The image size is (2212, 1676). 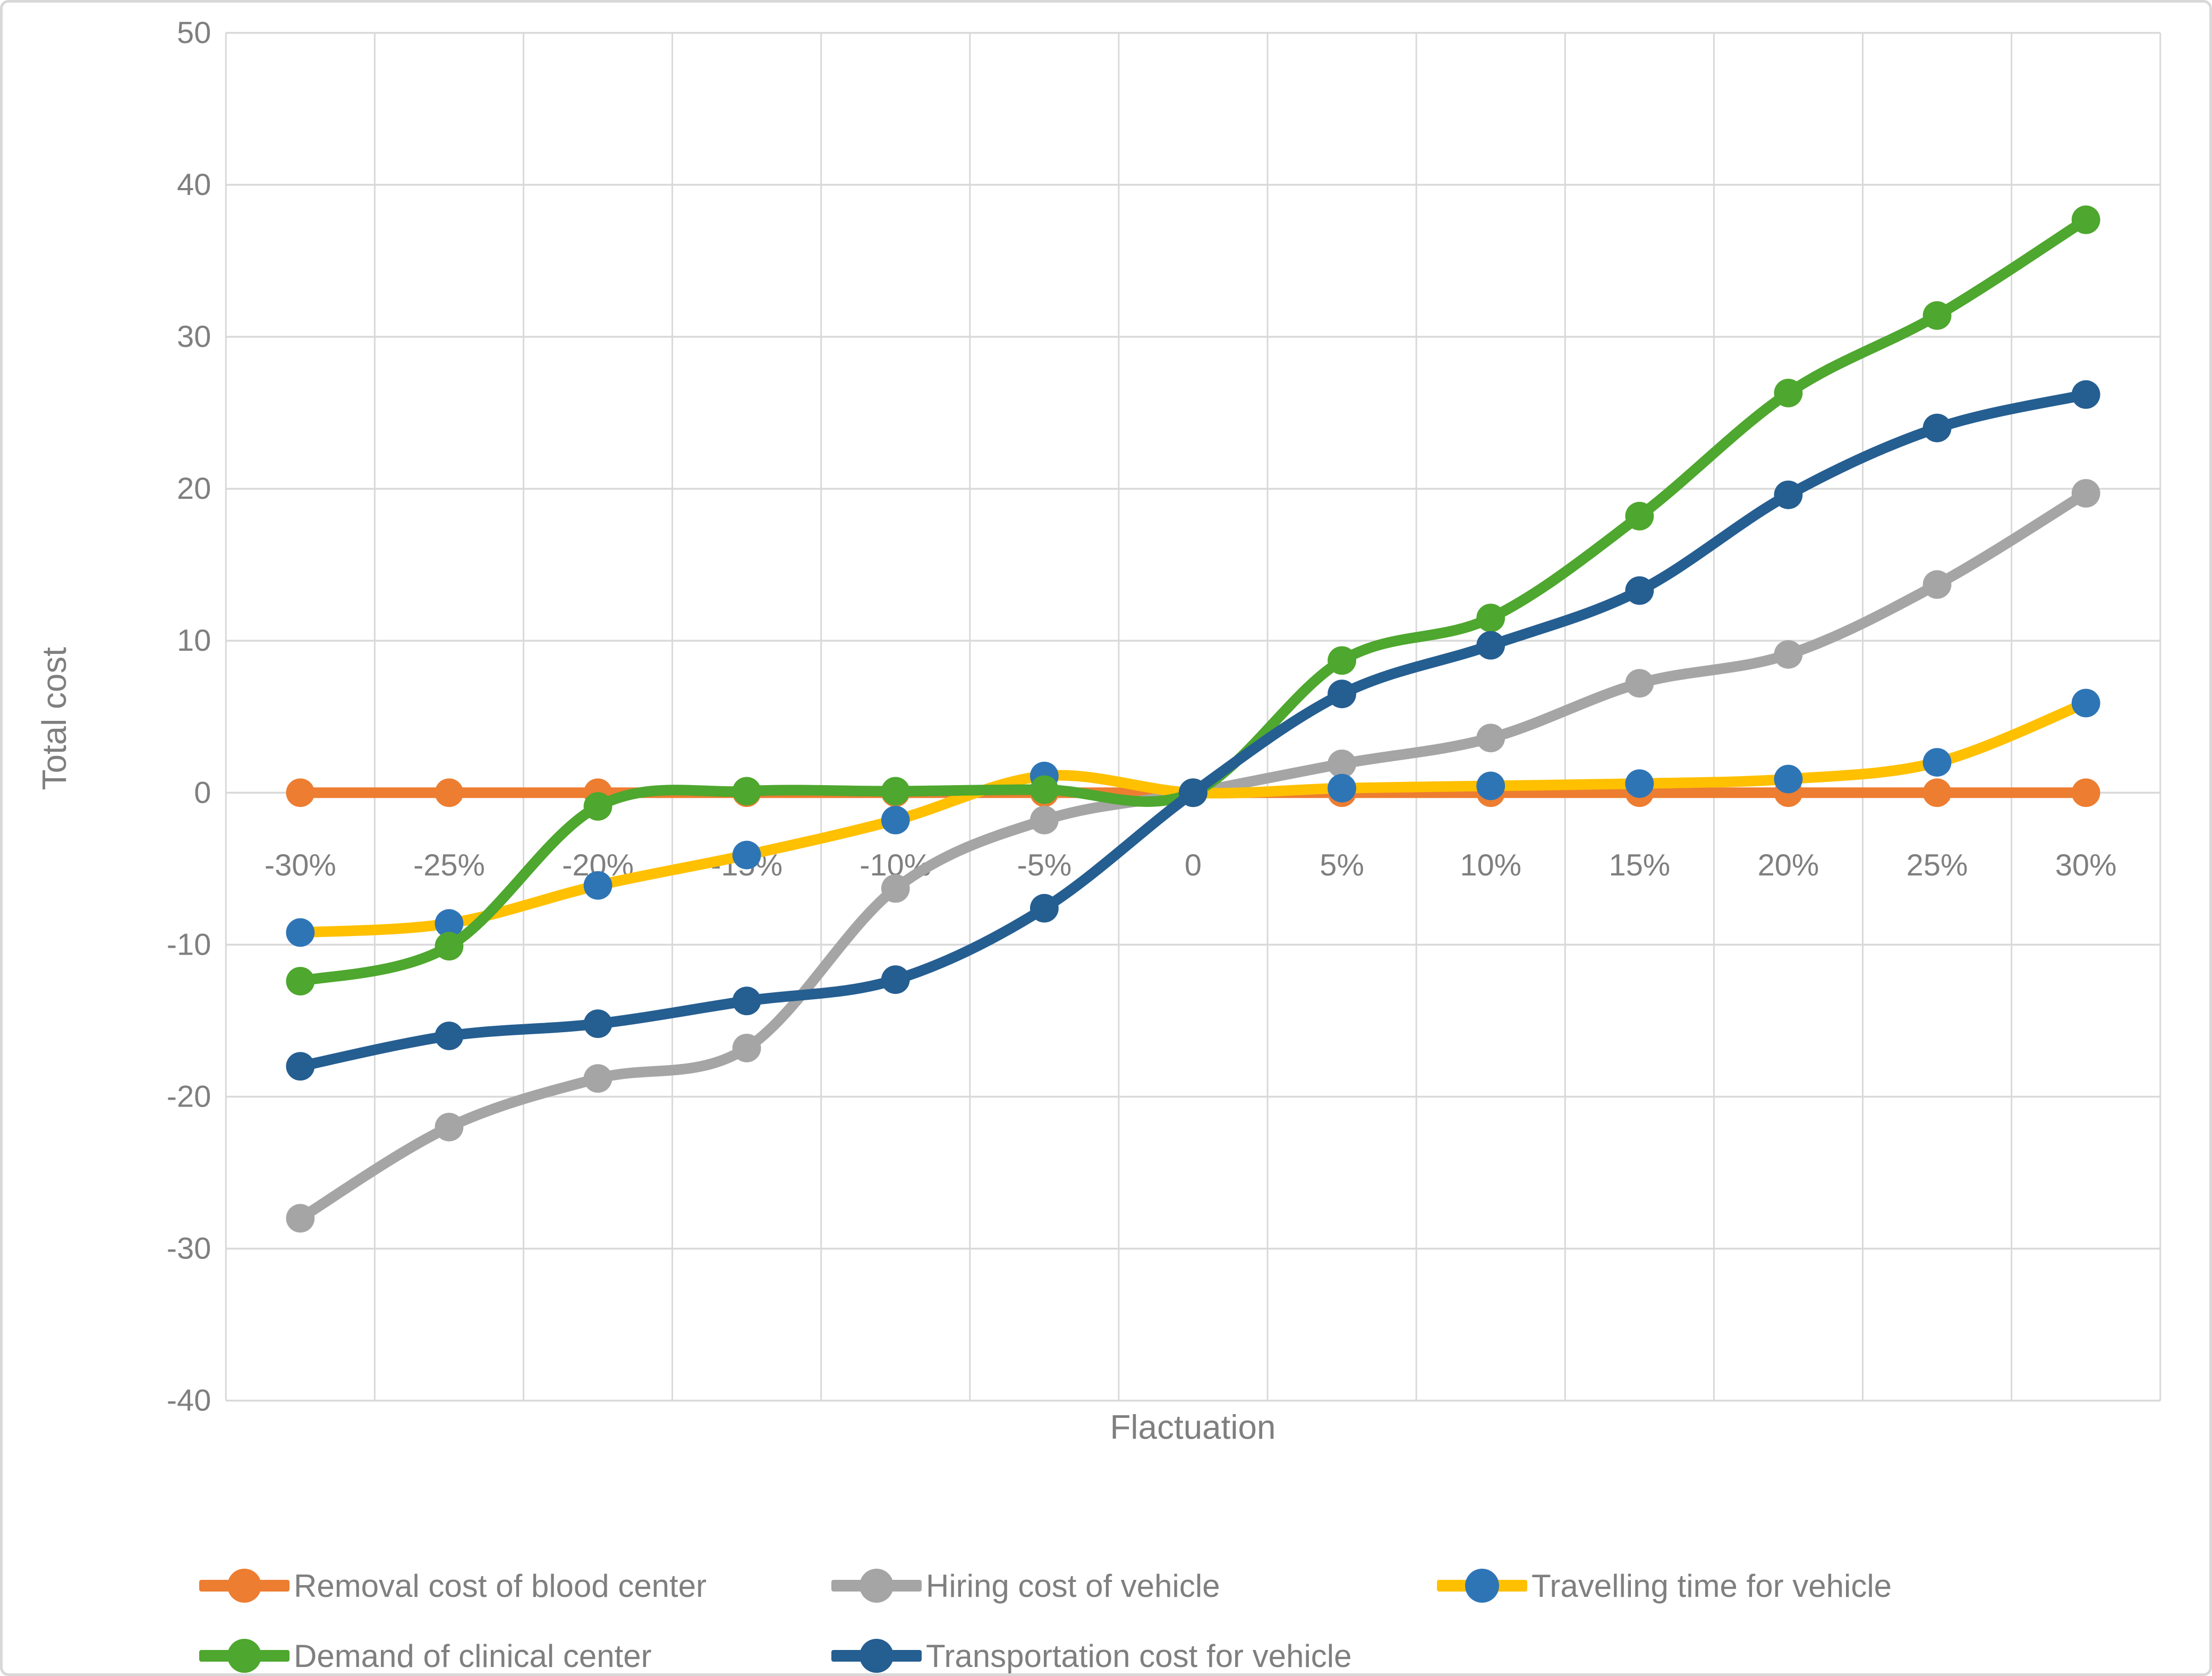 I want to click on series-line-travelling-time-for-vehicle, so click(x=1193, y=817).